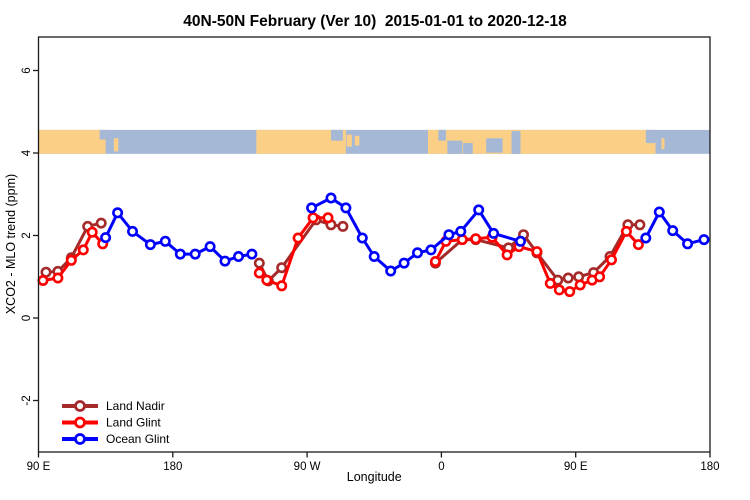 Image resolution: width=750 pixels, height=500 pixels. Describe the element at coordinates (11, 244) in the screenshot. I see `y-axis-title: XCO2 - MLO trend (ppm)` at that location.